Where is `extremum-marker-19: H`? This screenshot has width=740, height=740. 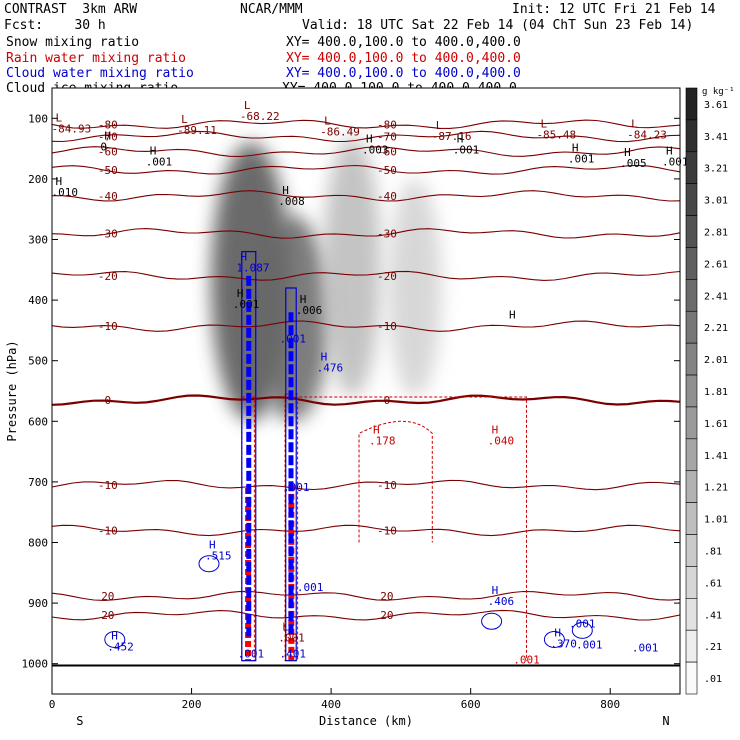 extremum-marker-19: H is located at coordinates (324, 357).